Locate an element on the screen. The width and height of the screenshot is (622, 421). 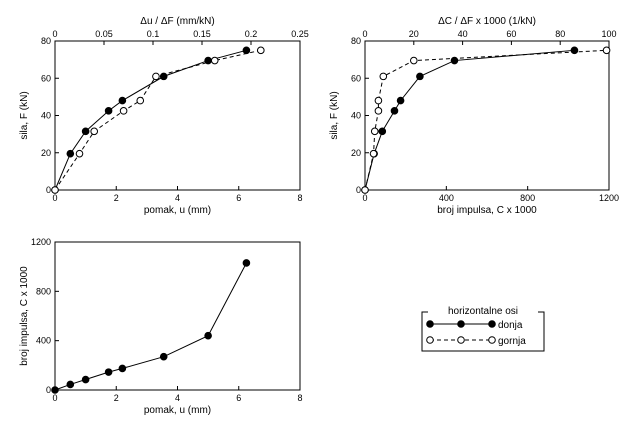
x2-tick-label: 60 is located at coordinates (511, 34).